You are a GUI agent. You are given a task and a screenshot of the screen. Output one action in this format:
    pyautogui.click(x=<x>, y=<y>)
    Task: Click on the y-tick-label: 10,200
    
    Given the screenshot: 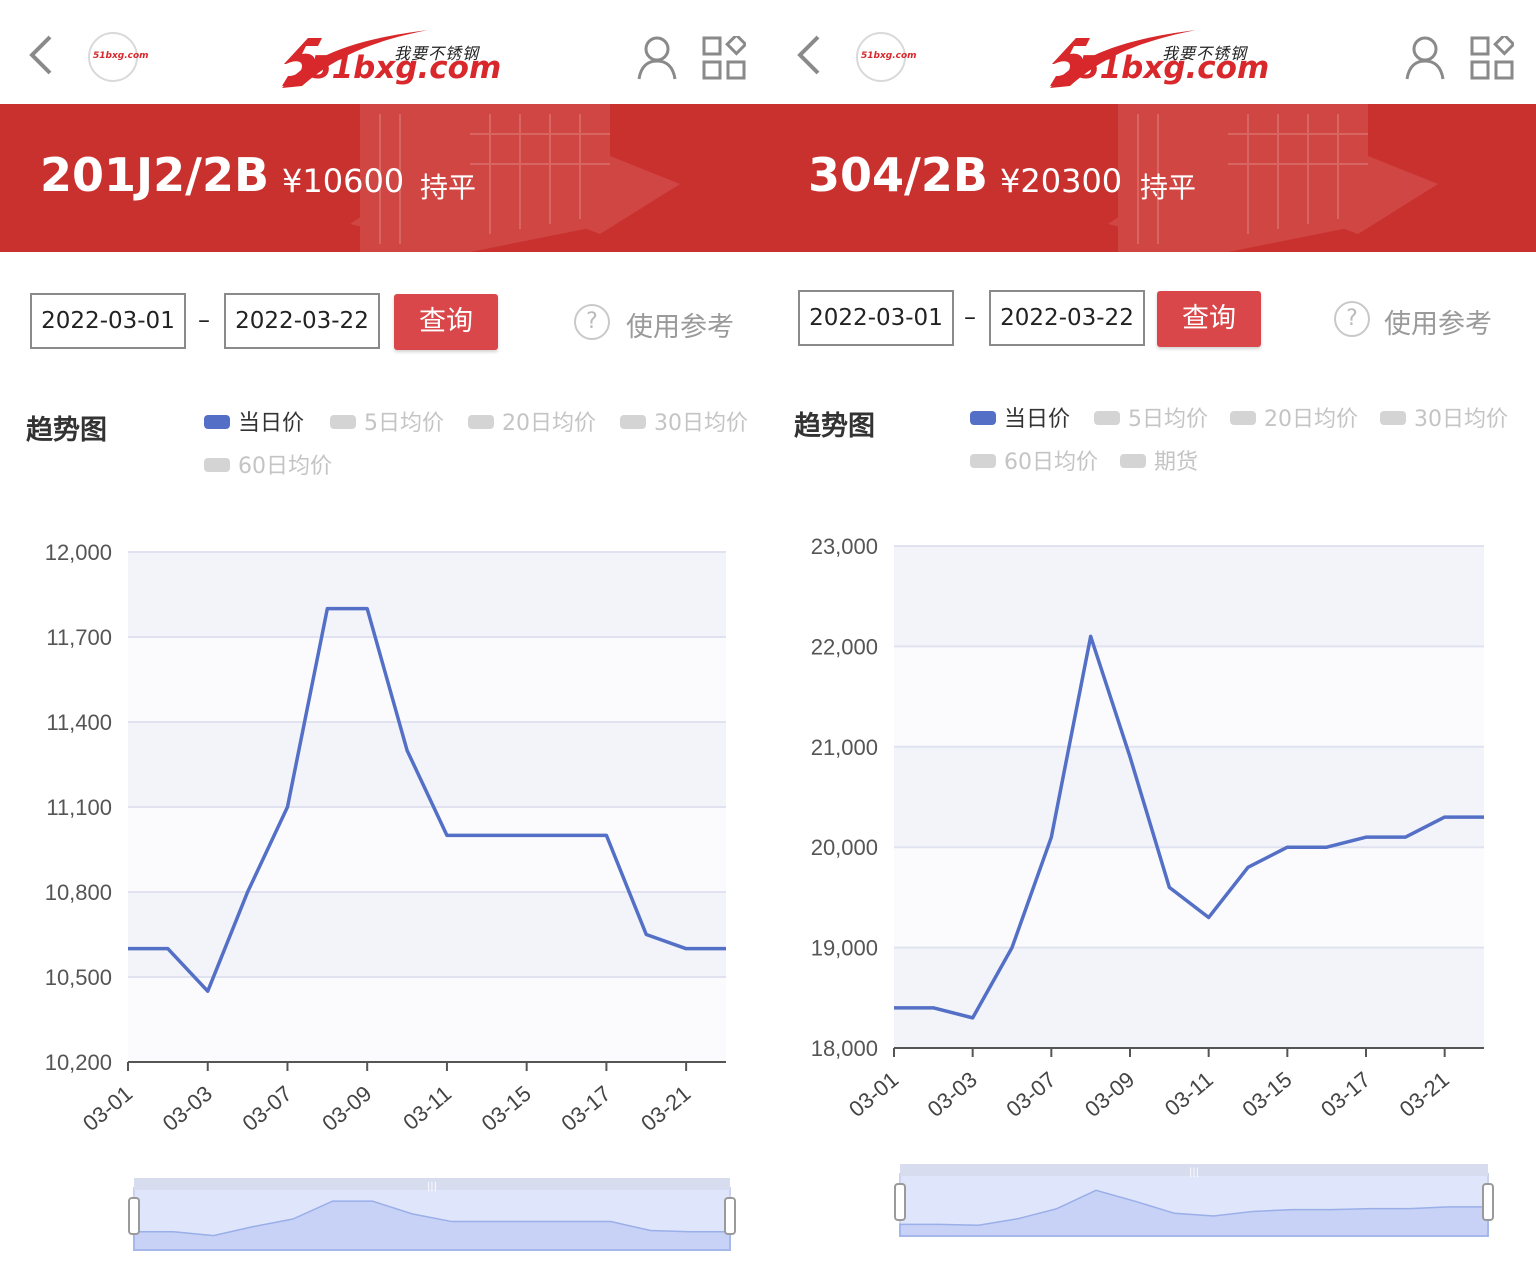 What is the action you would take?
    pyautogui.click(x=78, y=1062)
    